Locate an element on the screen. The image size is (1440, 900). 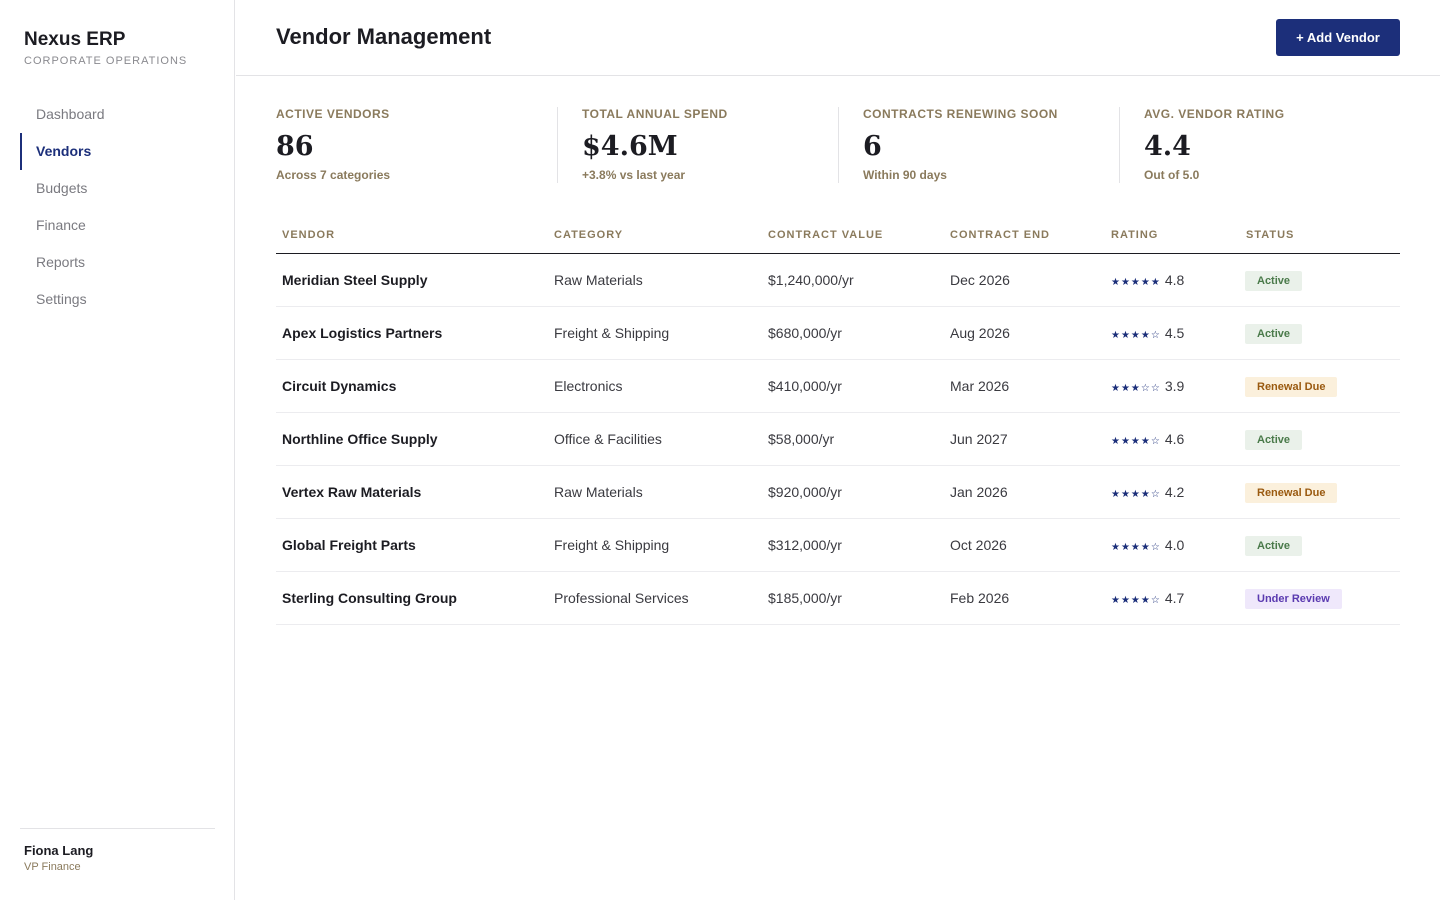
stat-value: 86 is located at coordinates (295, 146).